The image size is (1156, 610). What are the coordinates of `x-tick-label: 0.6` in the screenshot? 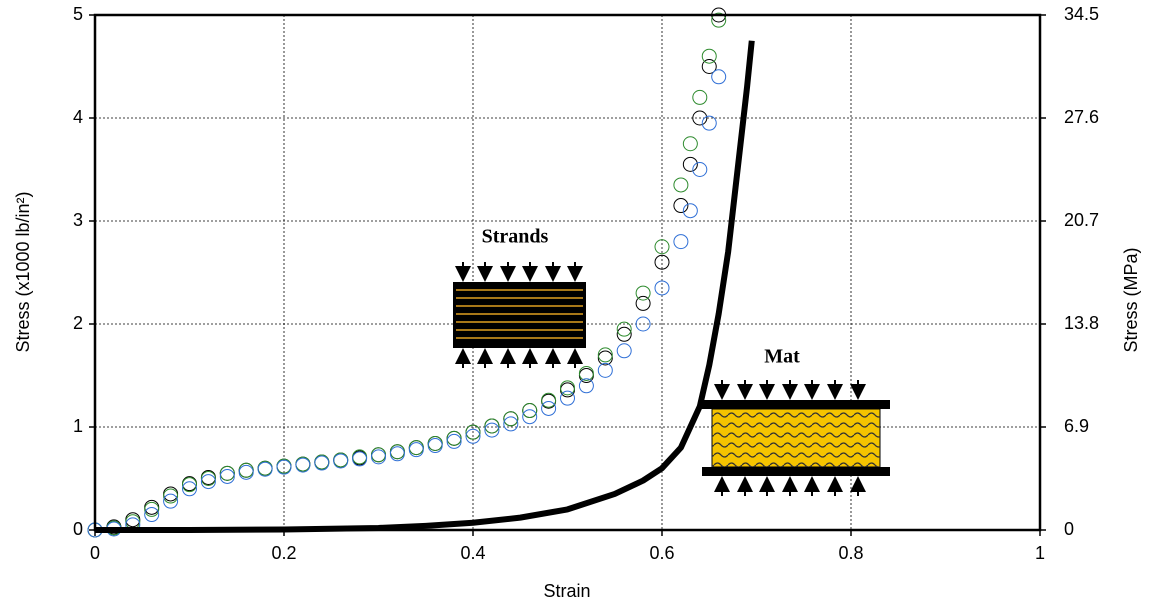 It's located at (661, 553).